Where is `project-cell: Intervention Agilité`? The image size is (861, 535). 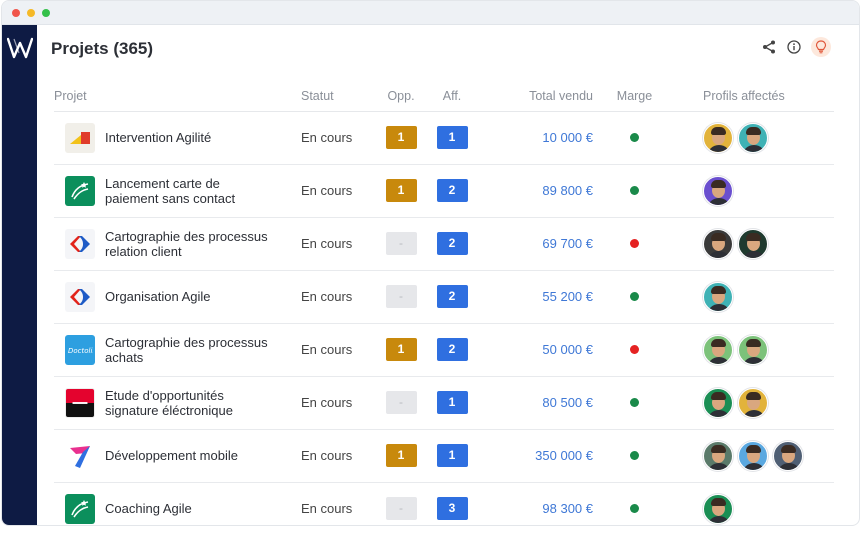
project-cell: Intervention Agilité is located at coordinates (177, 137).